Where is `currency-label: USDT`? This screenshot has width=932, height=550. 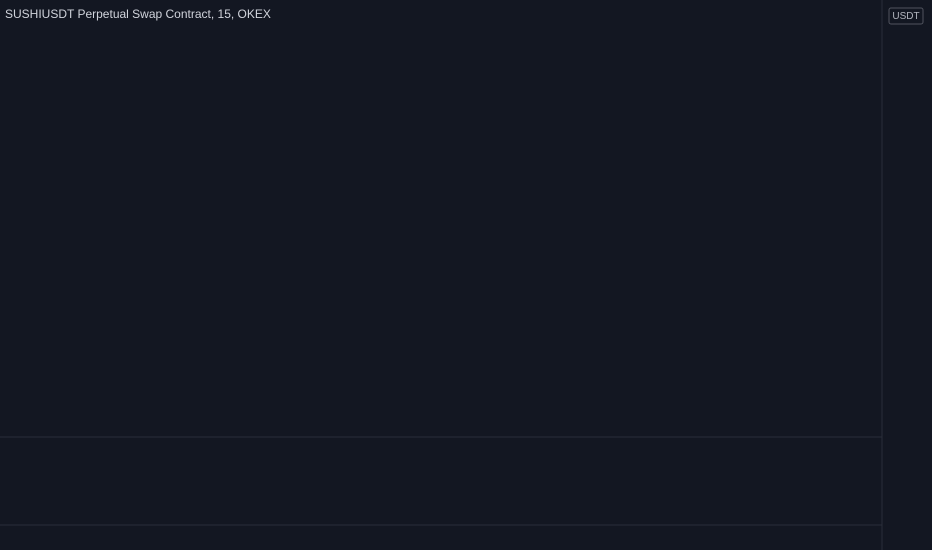
currency-label: USDT is located at coordinates (905, 16).